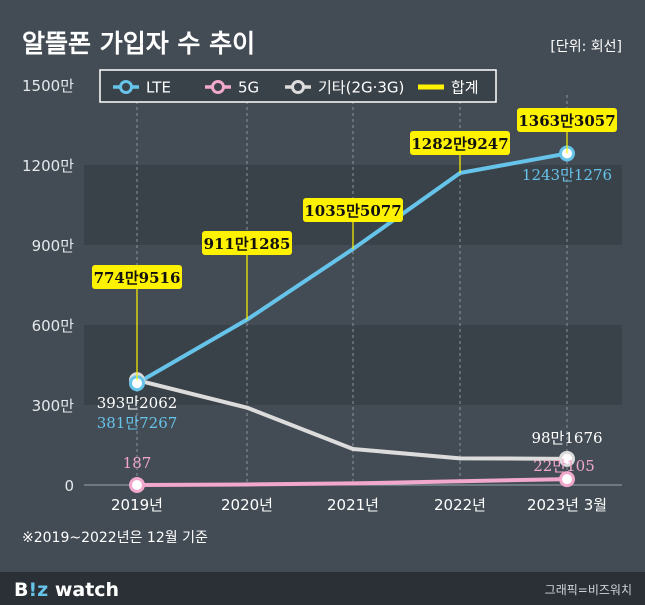  I want to click on y-tick-label: 0, so click(69, 486).